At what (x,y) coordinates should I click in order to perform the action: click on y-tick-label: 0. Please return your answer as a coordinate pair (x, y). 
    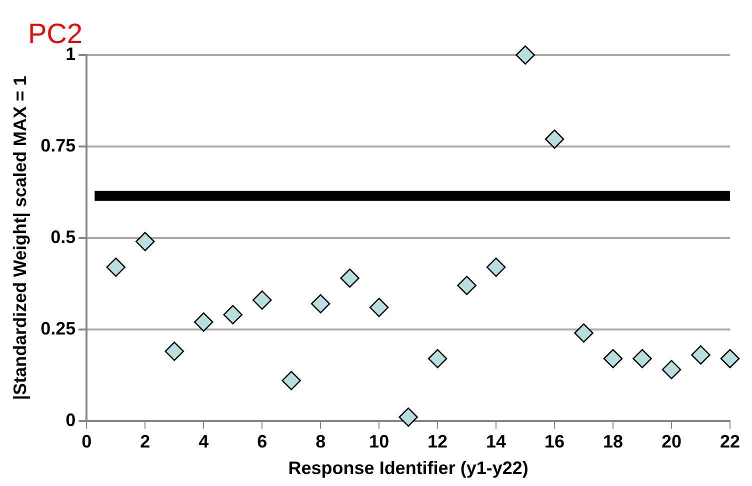
    Looking at the image, I should click on (71, 420).